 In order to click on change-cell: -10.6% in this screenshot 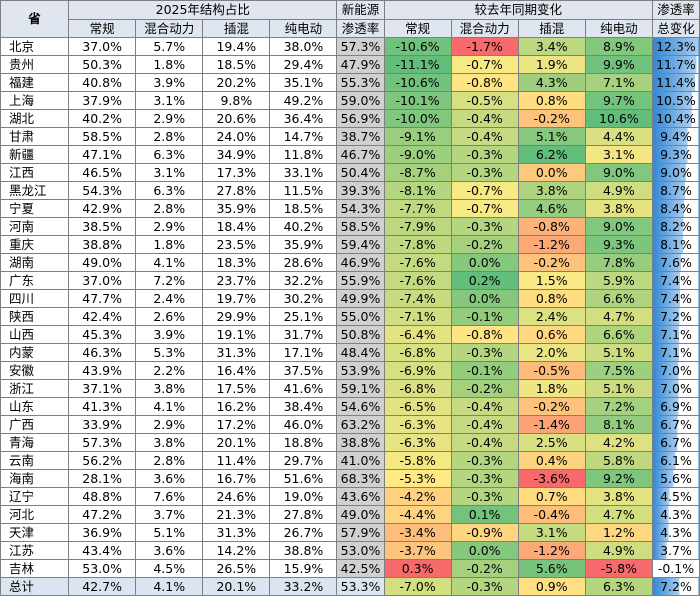, I will do `click(417, 82)`.